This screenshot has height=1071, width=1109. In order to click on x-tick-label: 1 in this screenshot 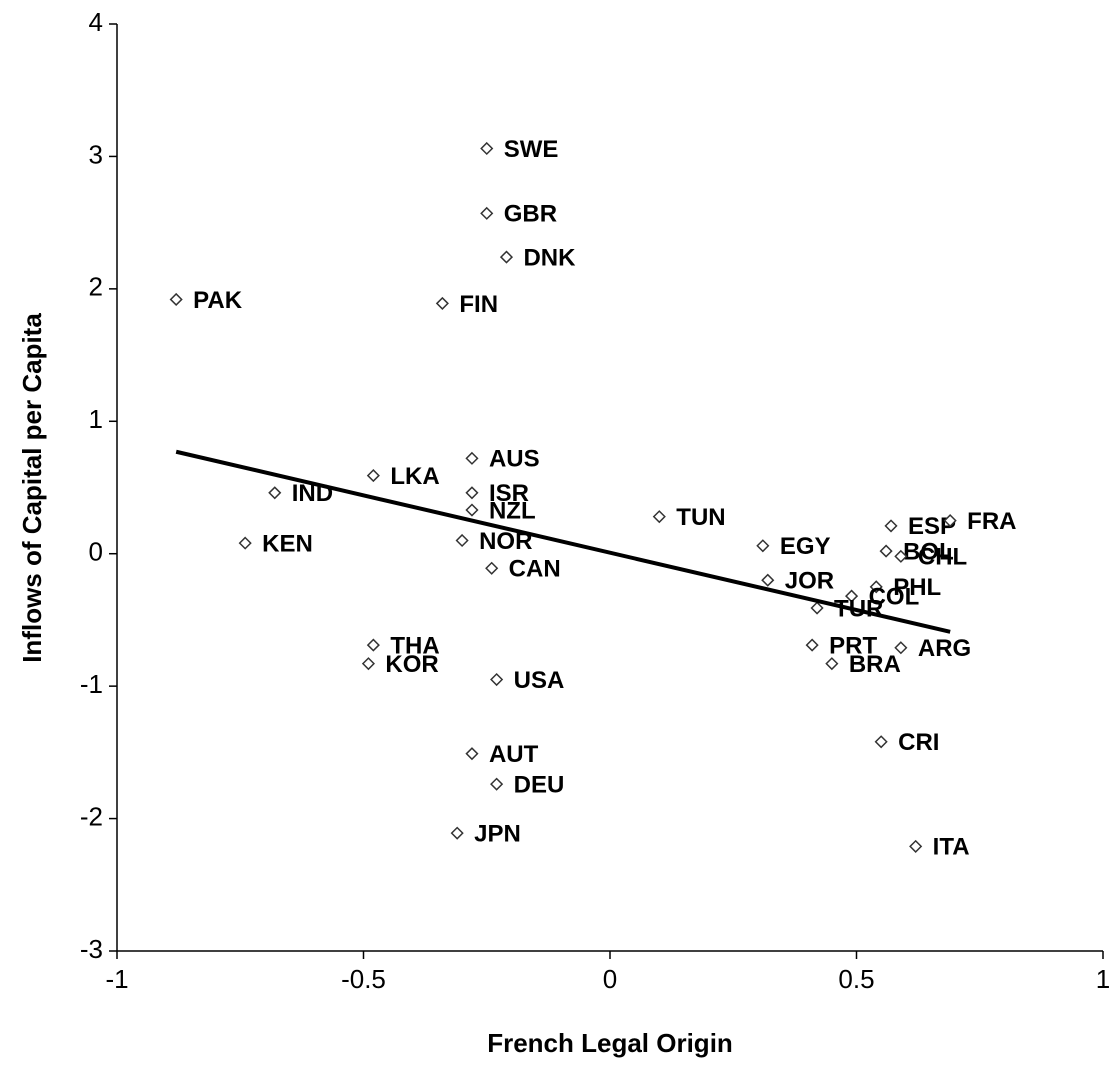, I will do `click(1102, 979)`.